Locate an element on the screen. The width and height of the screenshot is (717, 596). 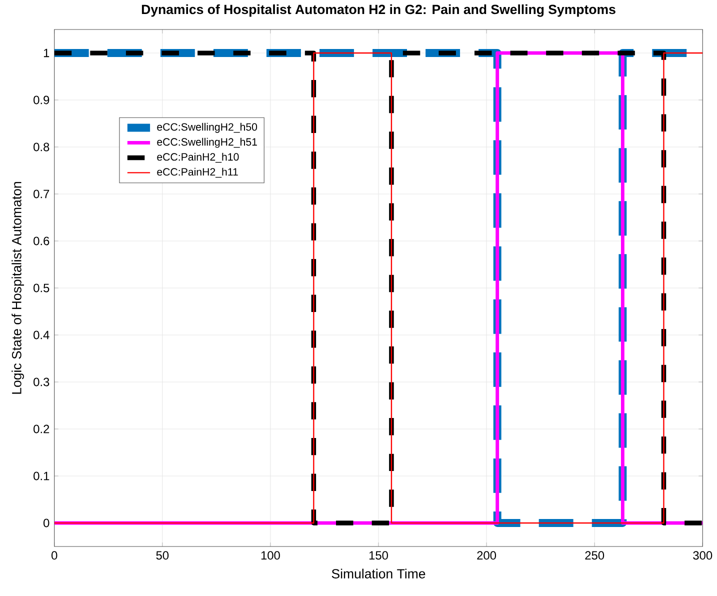
y-tick-label: 0.9 is located at coordinates (42, 100).